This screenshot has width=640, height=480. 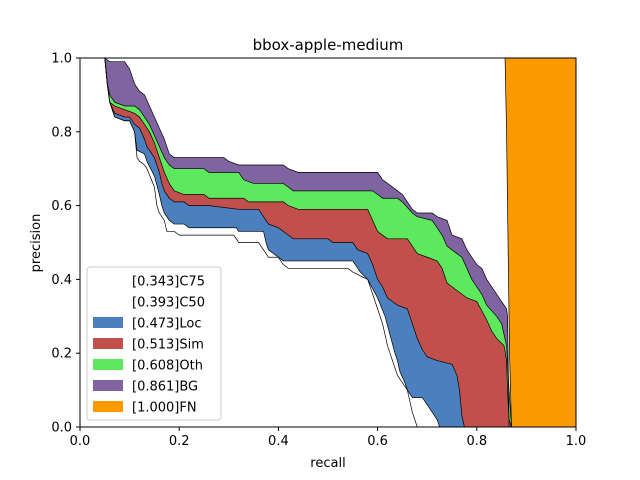 I want to click on y-tick-label: 0.4, so click(x=61, y=280).